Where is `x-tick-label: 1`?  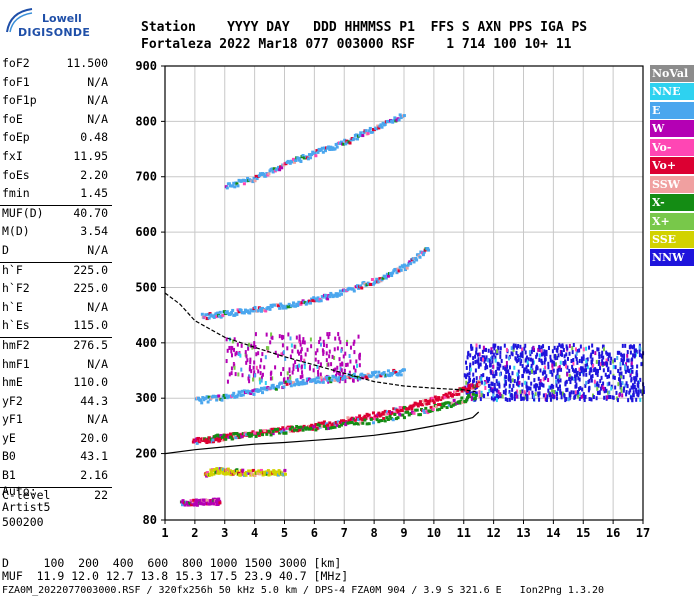
x-tick-label: 1 is located at coordinates (164, 533).